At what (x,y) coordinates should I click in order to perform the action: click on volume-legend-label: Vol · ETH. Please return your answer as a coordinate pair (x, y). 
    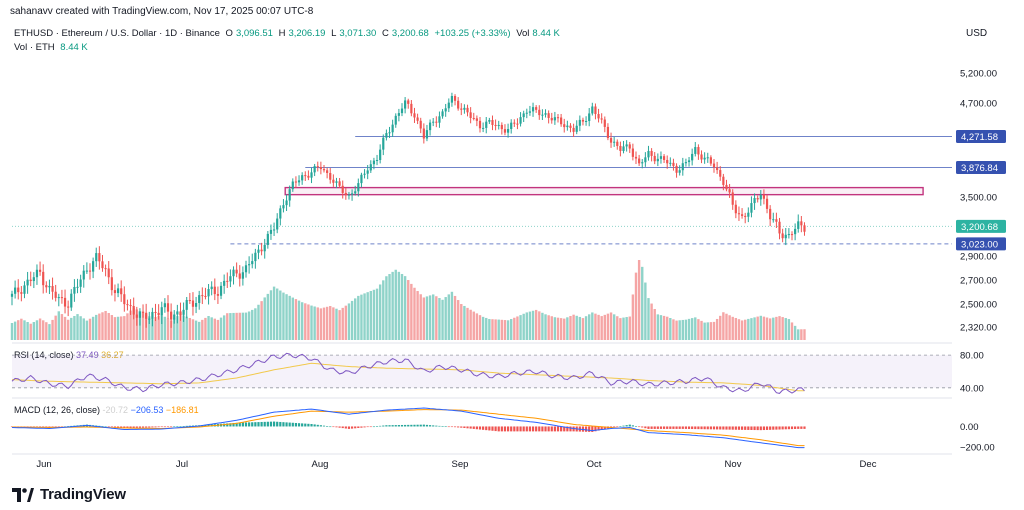
    Looking at the image, I should click on (34, 47).